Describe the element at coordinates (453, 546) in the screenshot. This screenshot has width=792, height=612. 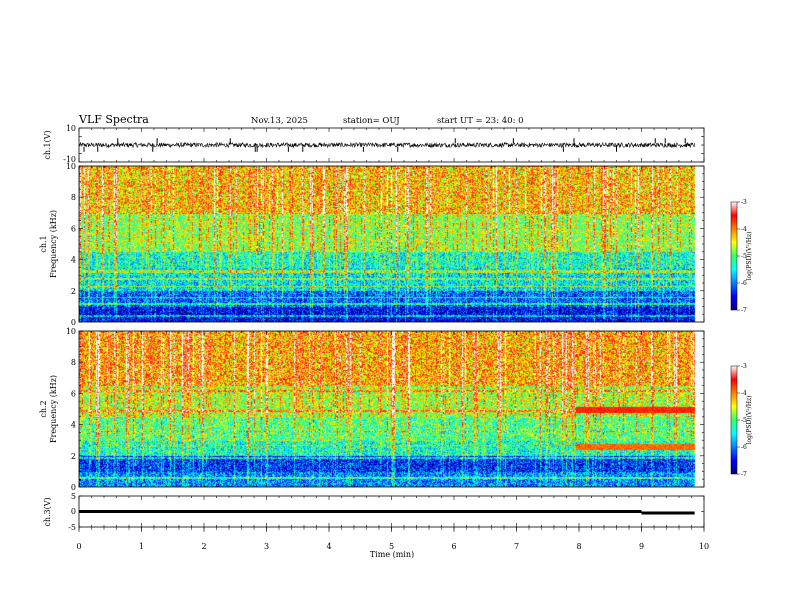
I see `x-tick-label: 6` at that location.